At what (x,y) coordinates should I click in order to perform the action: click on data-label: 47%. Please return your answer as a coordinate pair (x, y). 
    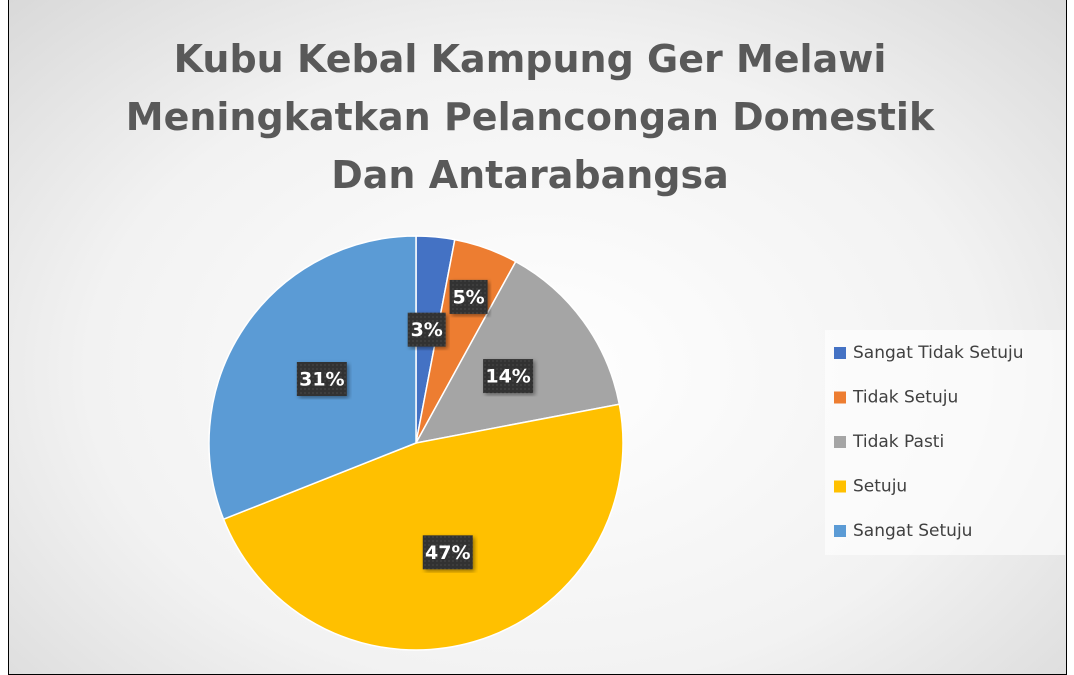
    Looking at the image, I should click on (447, 553).